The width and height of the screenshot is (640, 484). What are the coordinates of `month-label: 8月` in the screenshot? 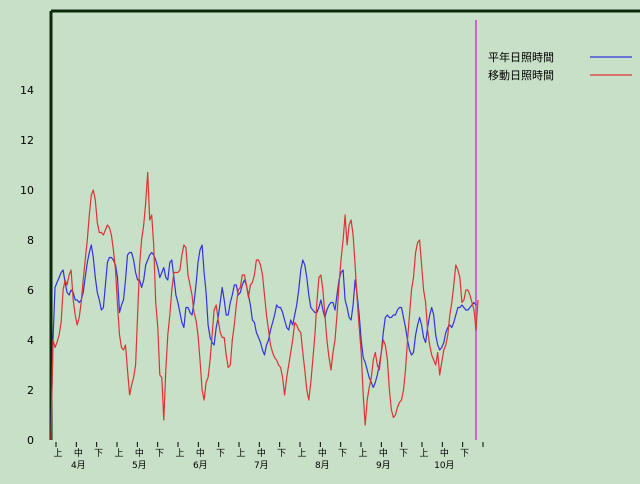 It's located at (322, 465).